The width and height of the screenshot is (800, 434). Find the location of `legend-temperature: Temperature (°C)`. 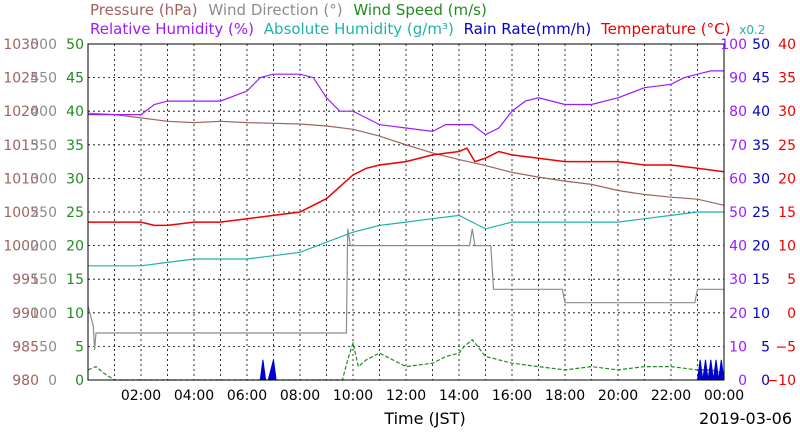

legend-temperature: Temperature (°C) is located at coordinates (665, 29).